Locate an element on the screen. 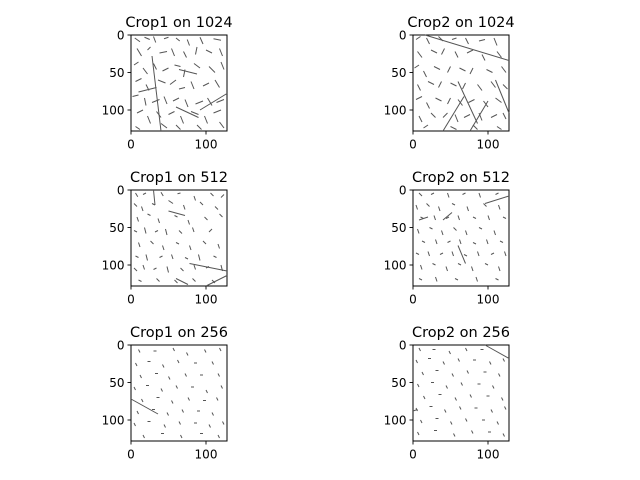 Image resolution: width=640 pixels, height=480 pixels. segment-layer is located at coordinates (461, 390).